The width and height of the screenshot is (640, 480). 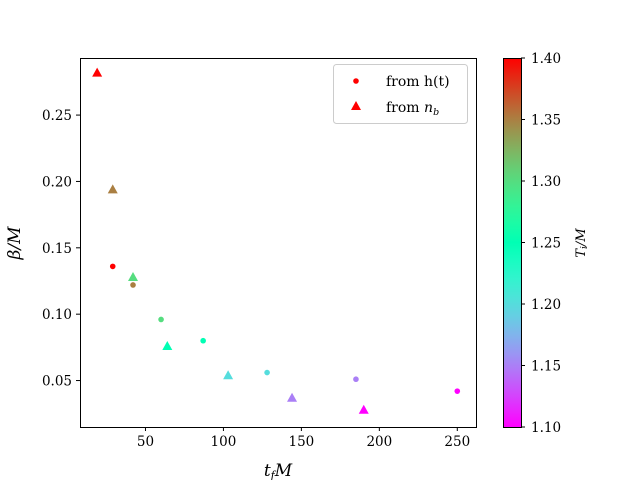 What do you see at coordinates (57, 116) in the screenshot?
I see `y-tick-label: 0.25` at bounding box center [57, 116].